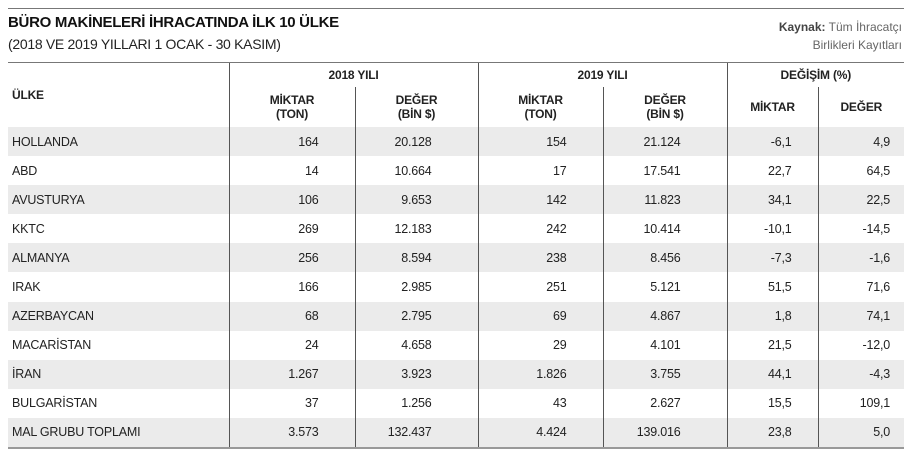  What do you see at coordinates (772, 374) in the screenshot?
I see `cell-change-miktar: 44,1` at bounding box center [772, 374].